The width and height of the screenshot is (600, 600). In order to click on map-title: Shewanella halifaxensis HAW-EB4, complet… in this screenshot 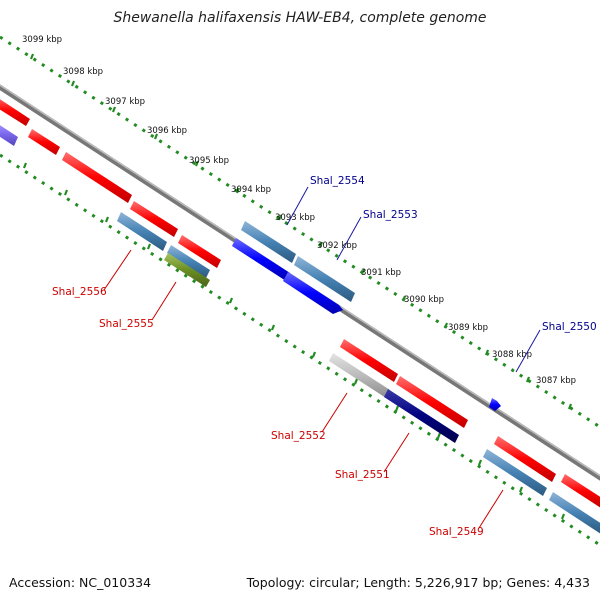, I will do `click(300, 18)`.